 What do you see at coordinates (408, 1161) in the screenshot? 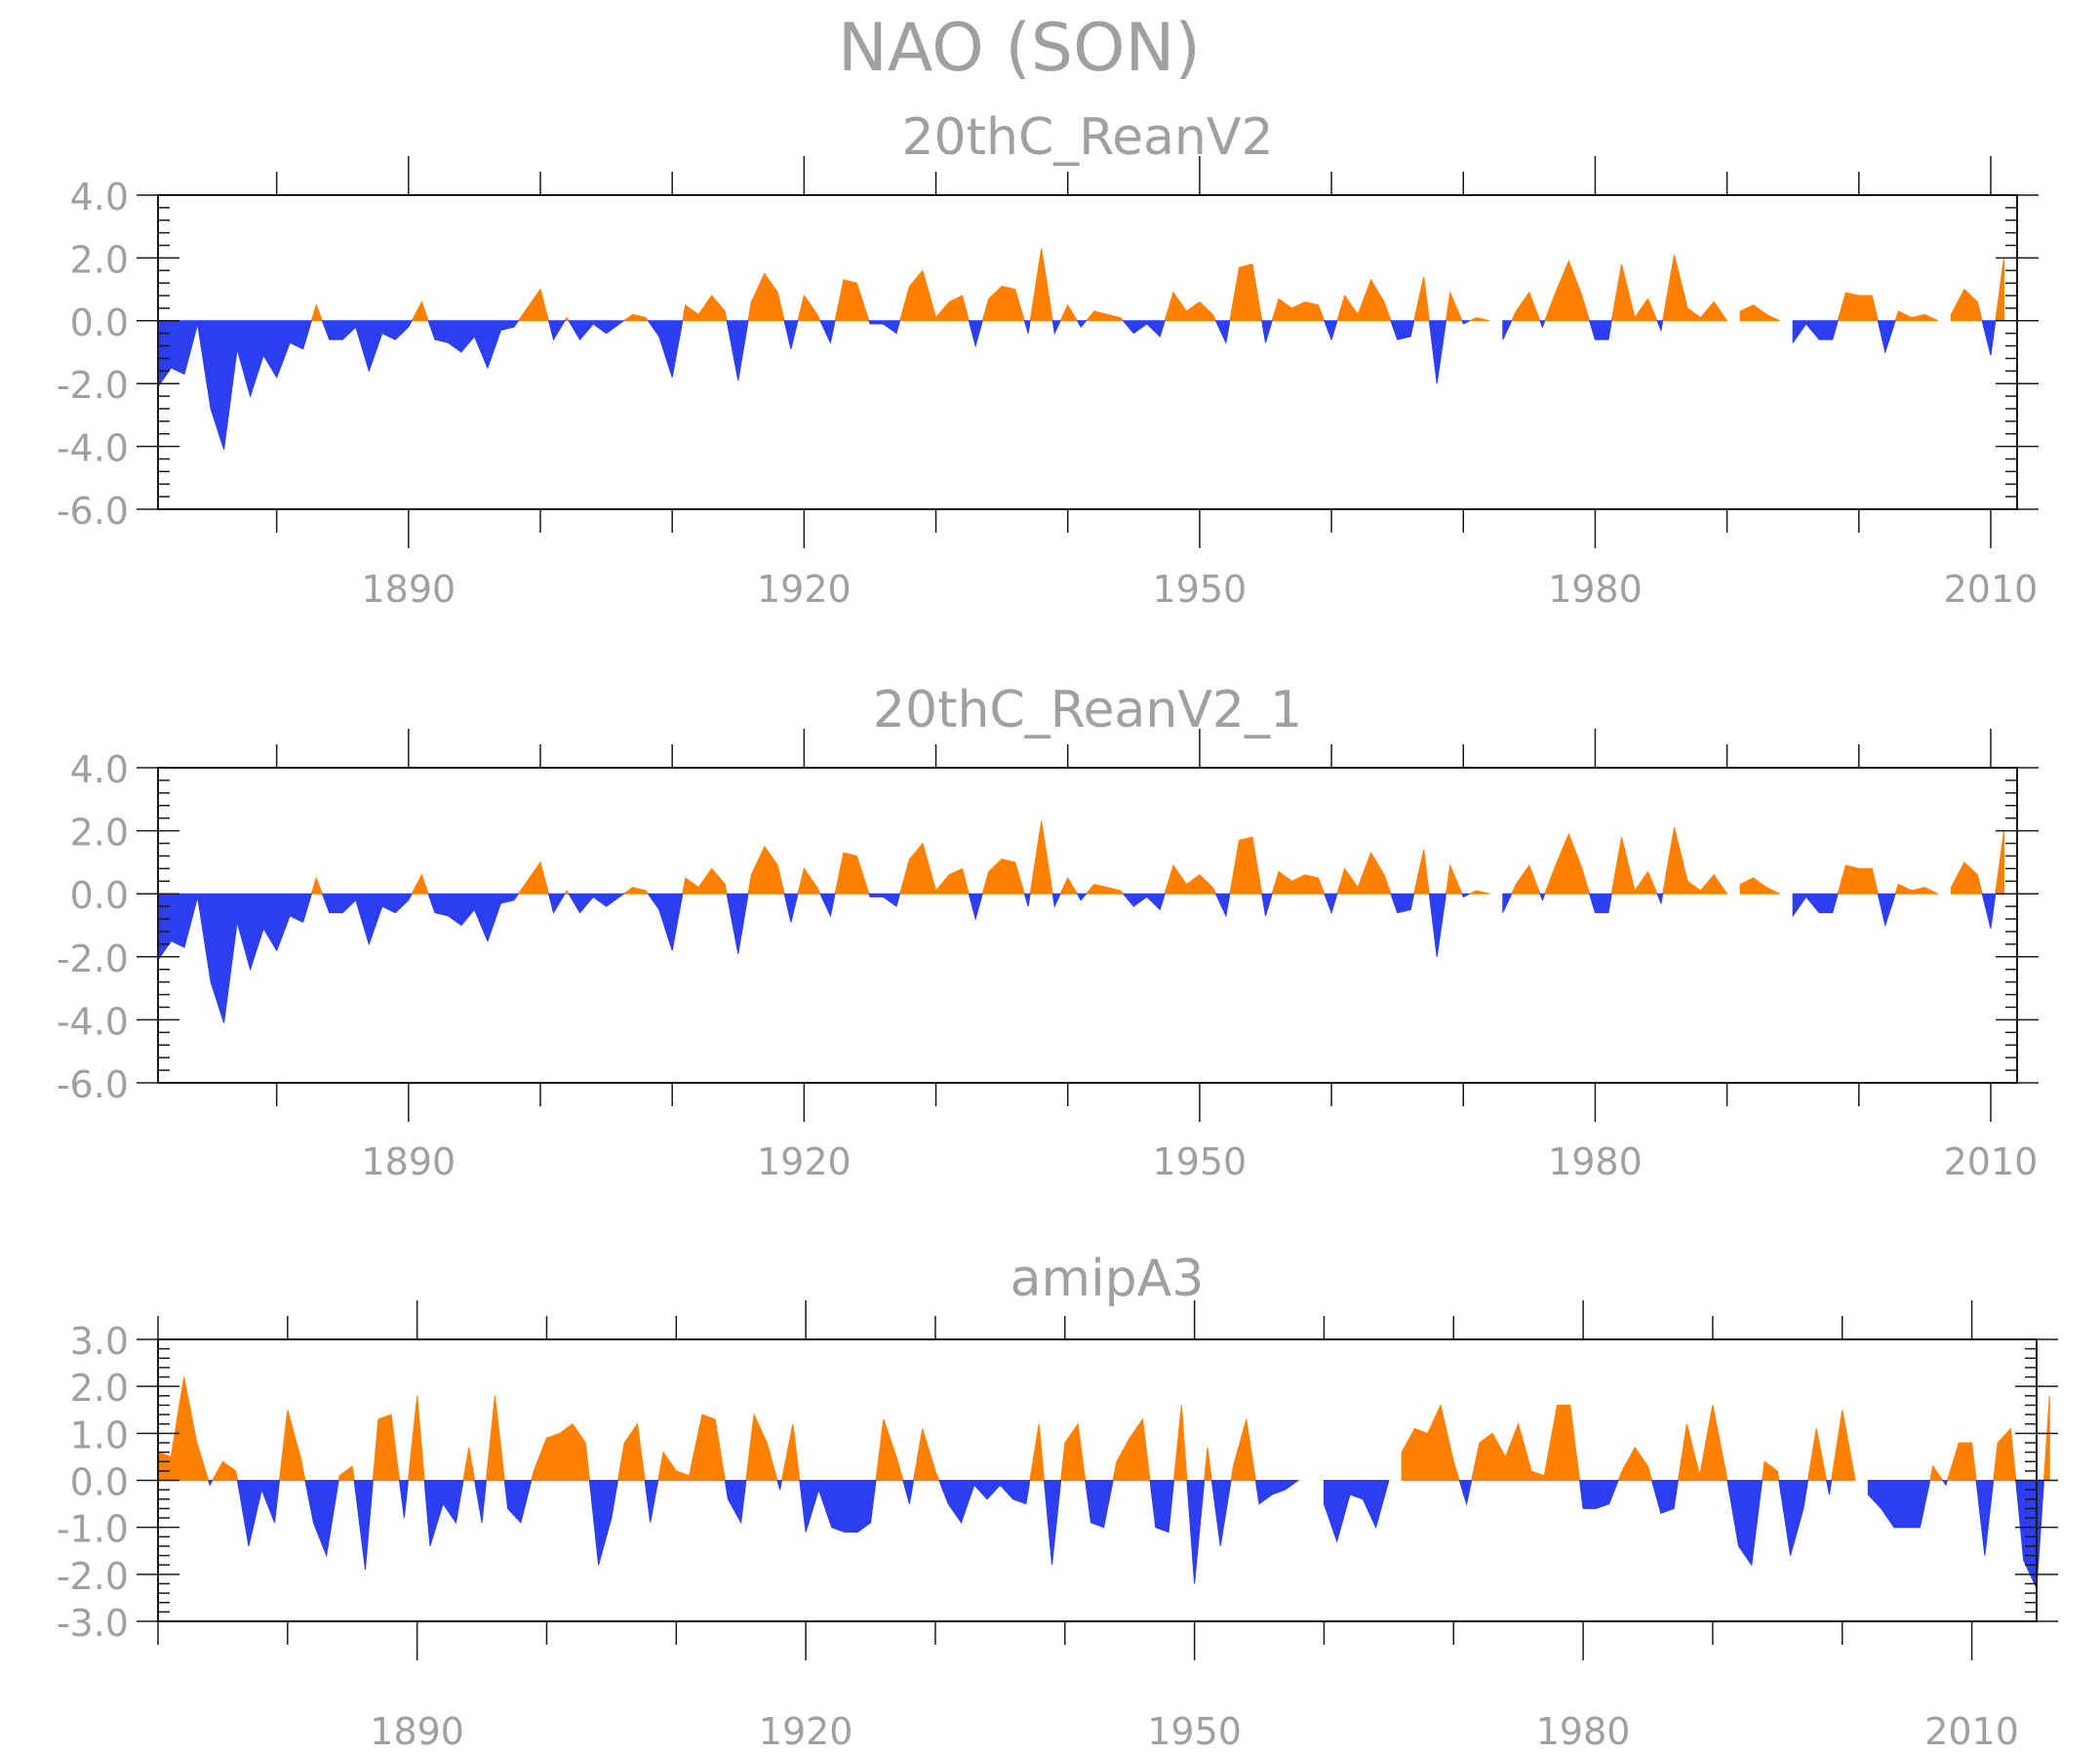
I see `x-tick-label: 1890` at bounding box center [408, 1161].